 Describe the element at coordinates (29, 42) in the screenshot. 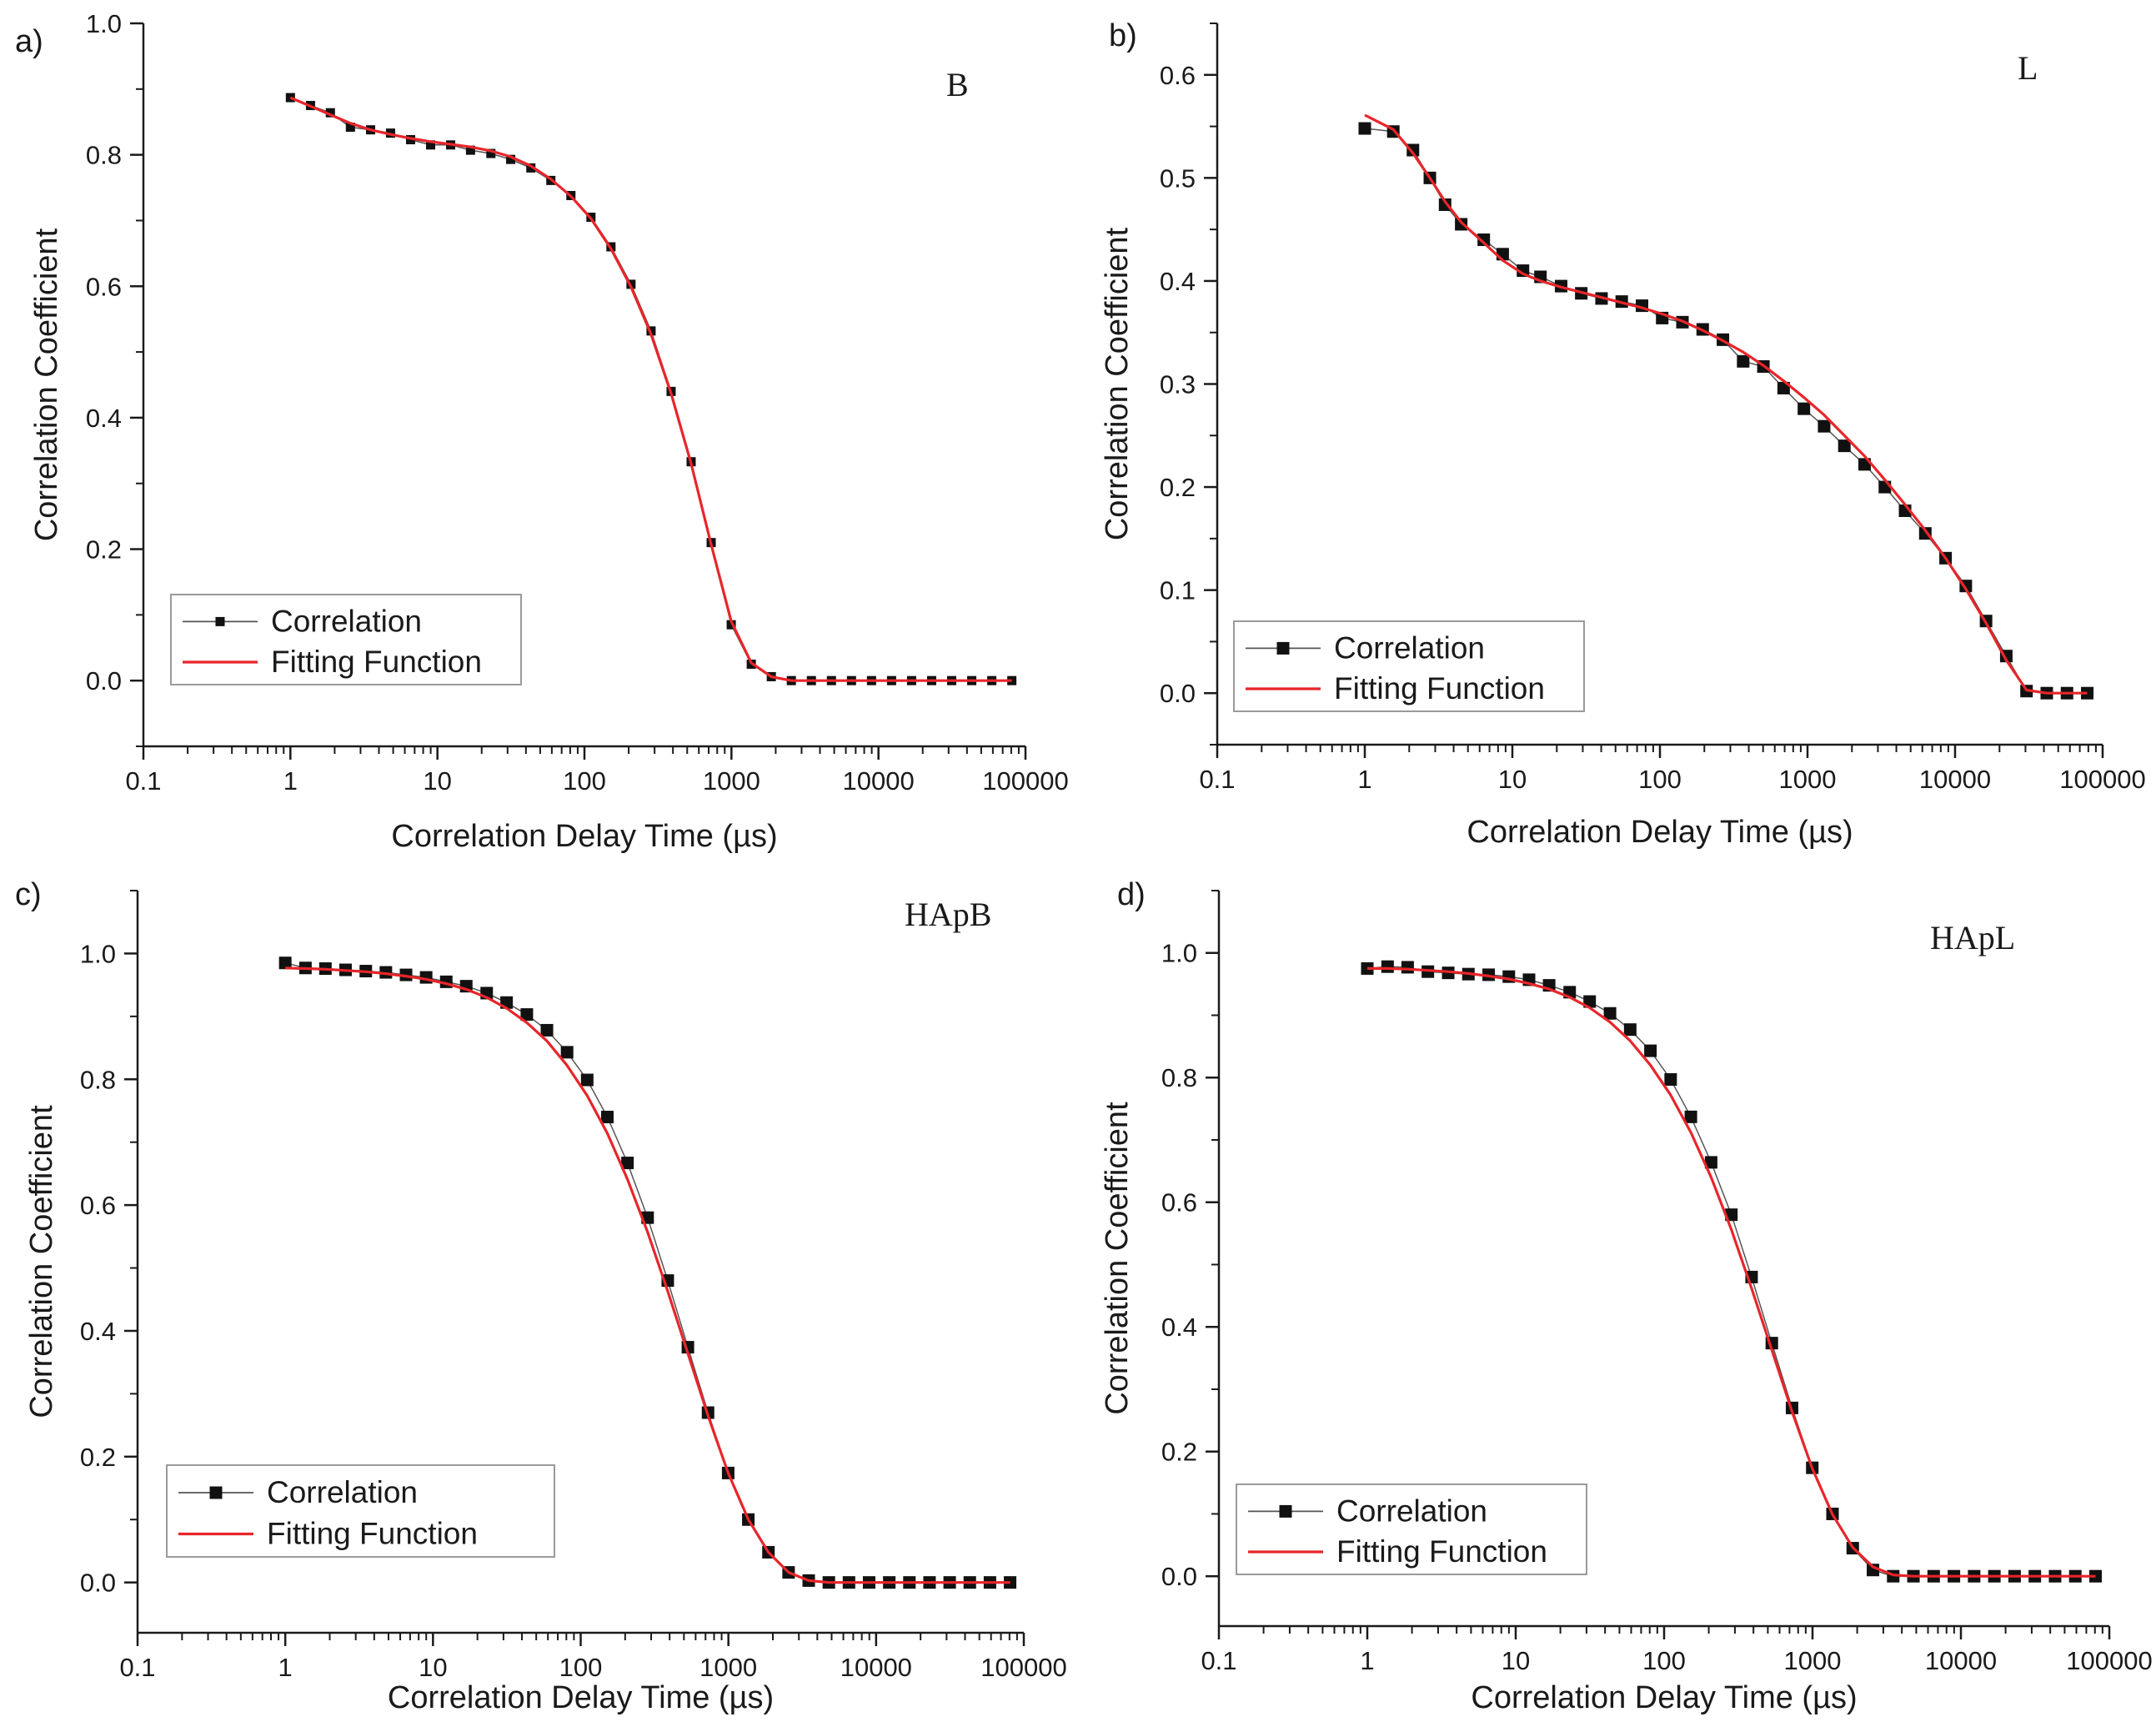

I see `panel-label: a)` at that location.